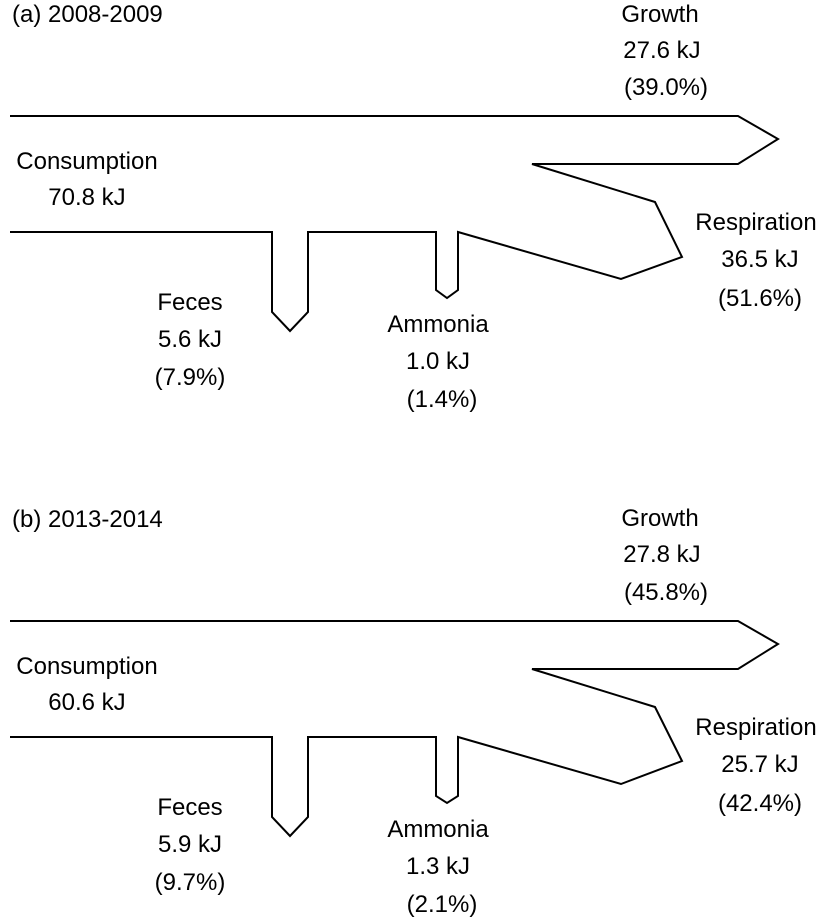 This screenshot has height=920, width=829. Describe the element at coordinates (86, 684) in the screenshot. I see `consumption-label: Consumption 60.6 kJ` at that location.